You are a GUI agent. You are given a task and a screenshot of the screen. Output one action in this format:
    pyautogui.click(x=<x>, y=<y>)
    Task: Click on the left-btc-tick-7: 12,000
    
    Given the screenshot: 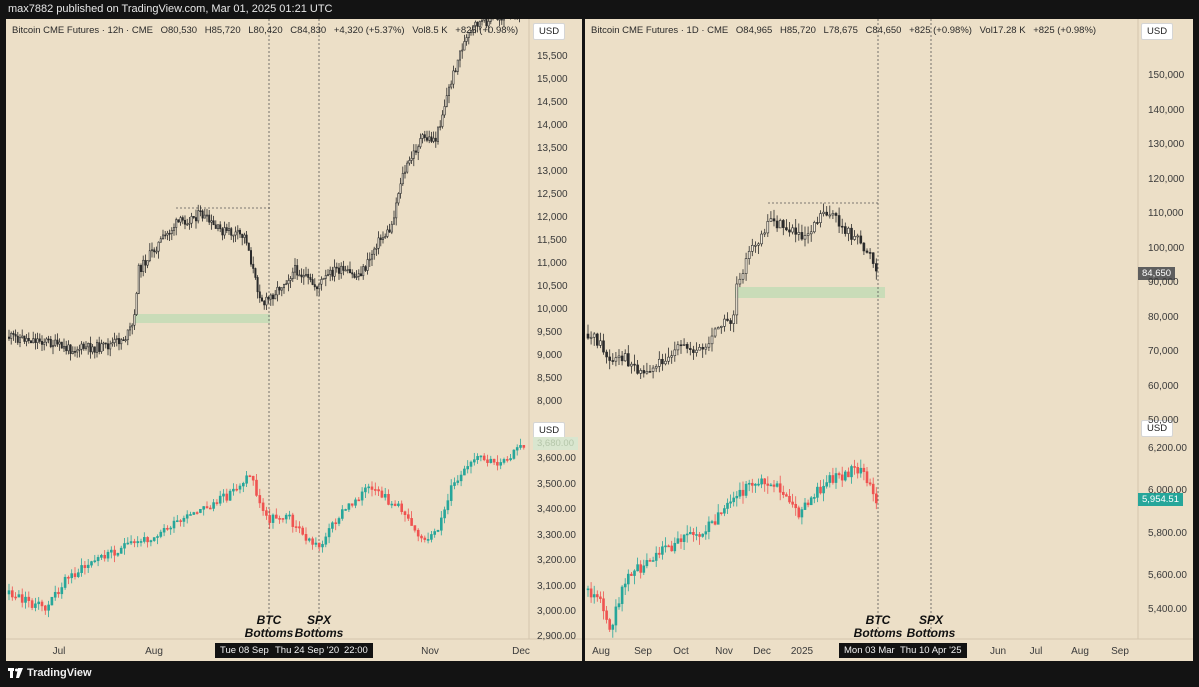 What is the action you would take?
    pyautogui.click(x=552, y=217)
    